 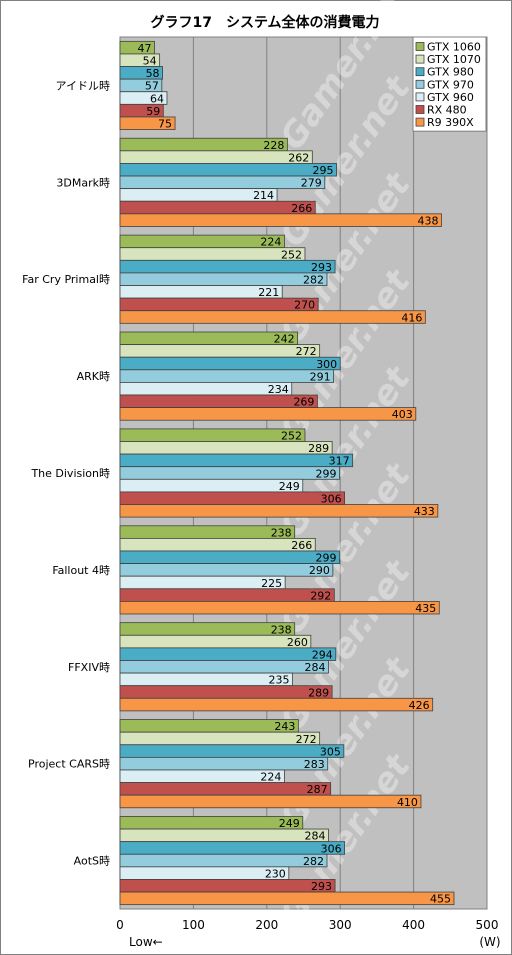 What do you see at coordinates (153, 111) in the screenshot?
I see `value-label: 59` at bounding box center [153, 111].